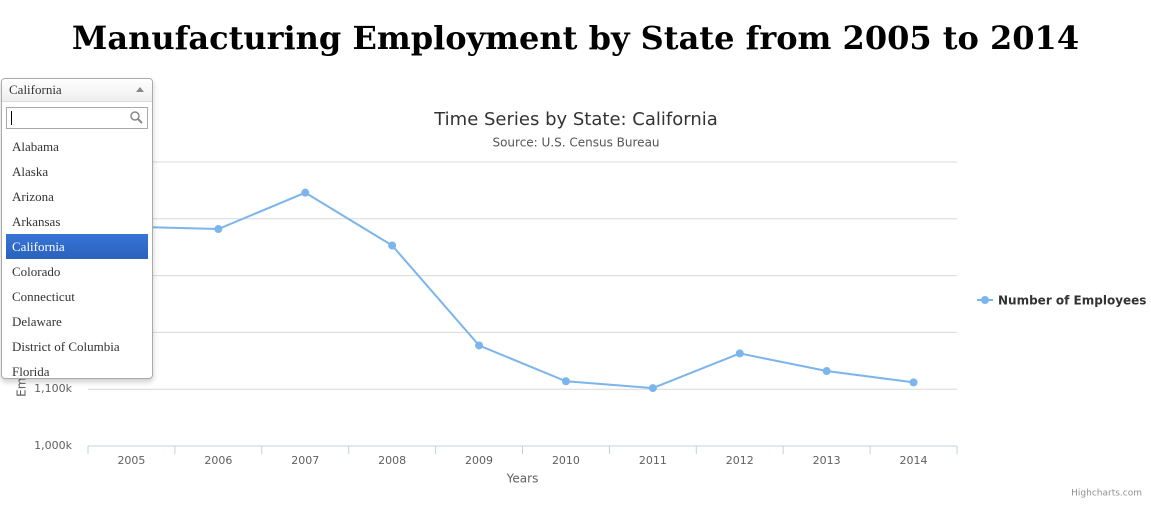  Describe the element at coordinates (66, 346) in the screenshot. I see `dropdown-option: District of Columbia` at that location.